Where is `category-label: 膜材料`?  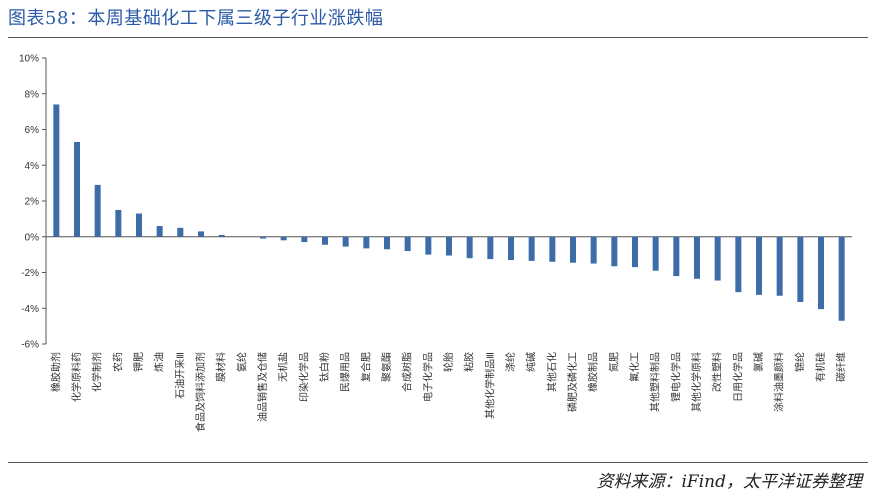
category-label: 膜材料 is located at coordinates (221, 367).